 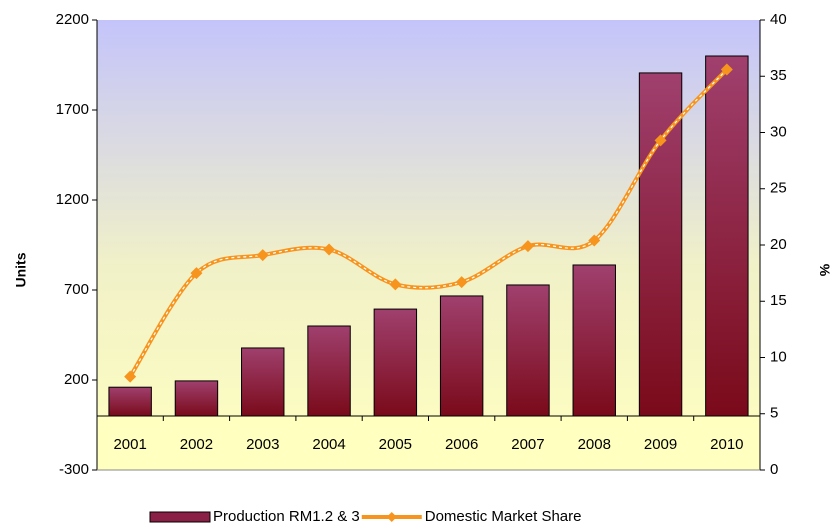 I want to click on y2-tick-label: 20, so click(x=778, y=244).